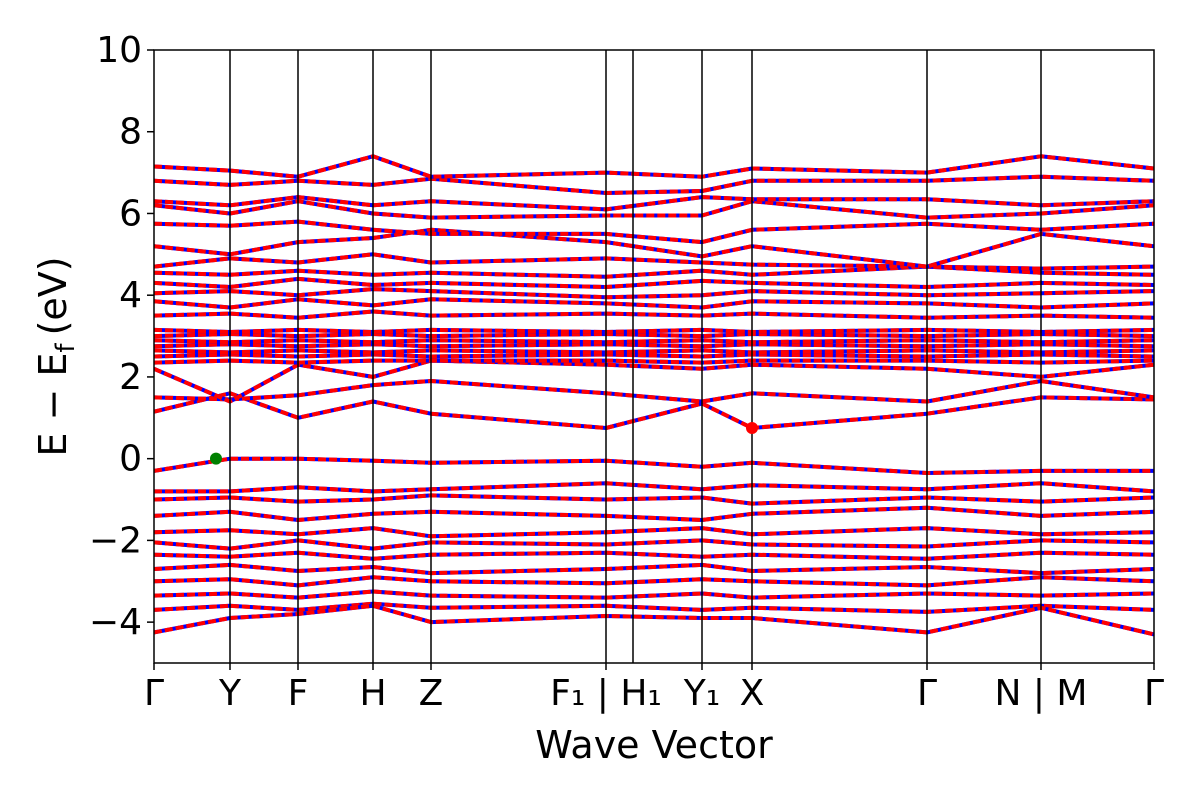 The height and width of the screenshot is (800, 1200). What do you see at coordinates (654, 581) in the screenshot?
I see `band-30-red` at bounding box center [654, 581].